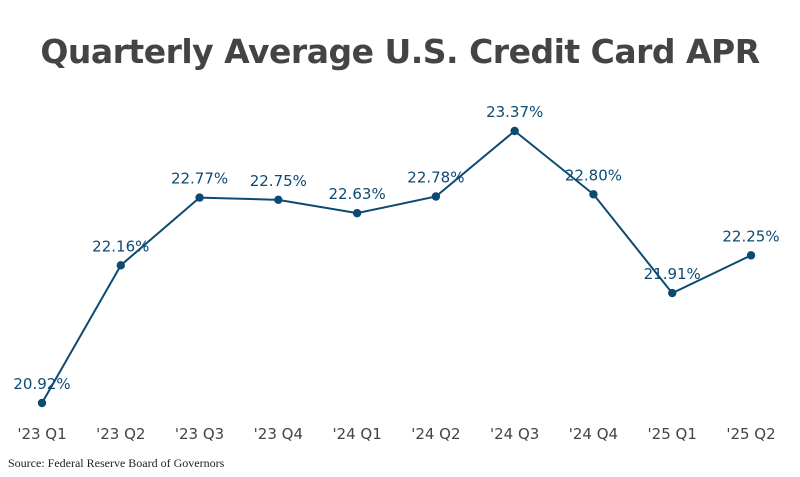 The width and height of the screenshot is (800, 477). What do you see at coordinates (672, 274) in the screenshot?
I see `data-label: 21.91%` at bounding box center [672, 274].